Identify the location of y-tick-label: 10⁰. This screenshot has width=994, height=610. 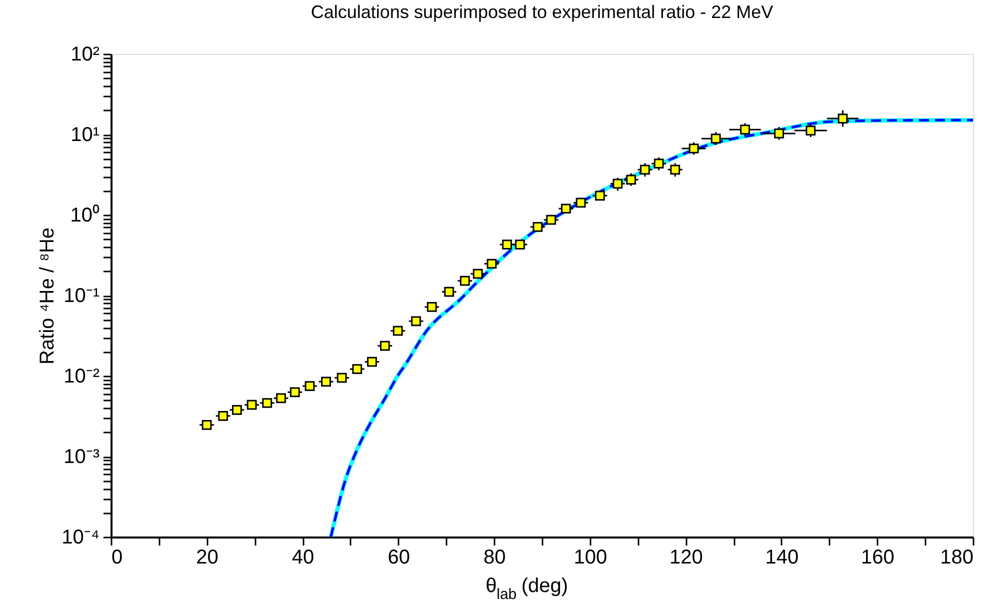
(85, 215).